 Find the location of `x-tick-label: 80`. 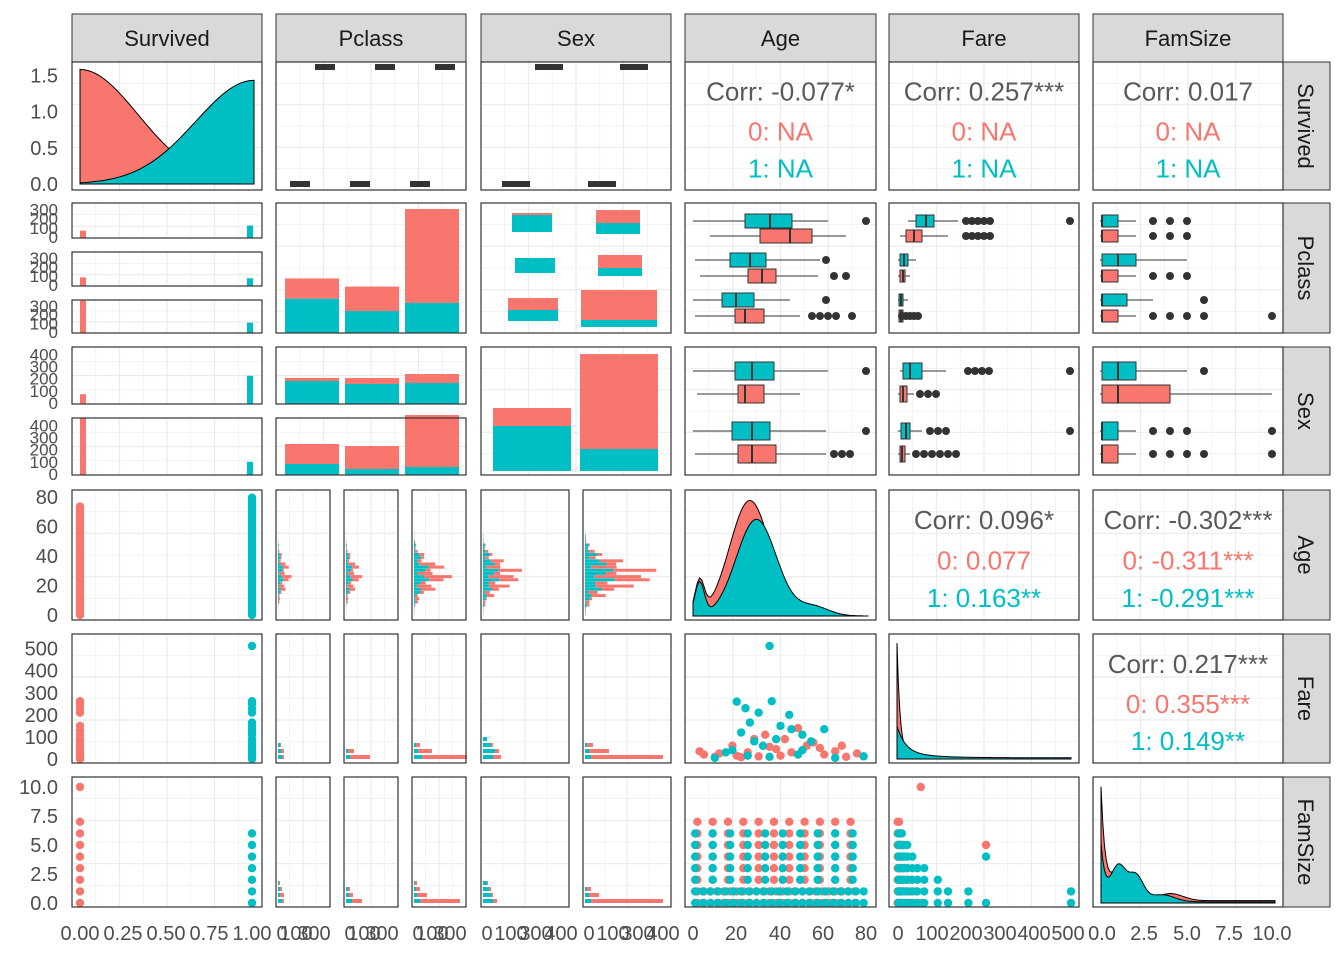

x-tick-label: 80 is located at coordinates (866, 934).